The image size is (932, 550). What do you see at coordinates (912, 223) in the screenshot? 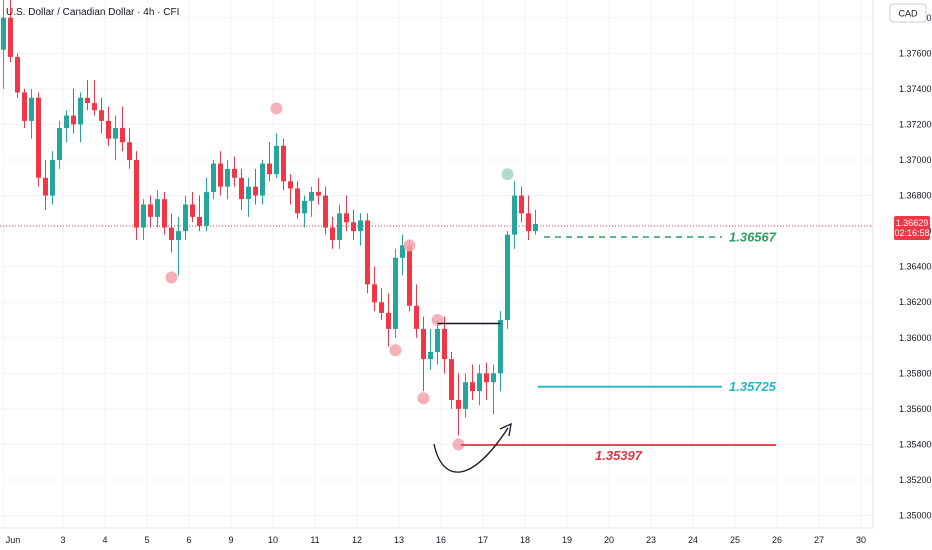
I see `price-tag-value: 1.36629` at bounding box center [912, 223].